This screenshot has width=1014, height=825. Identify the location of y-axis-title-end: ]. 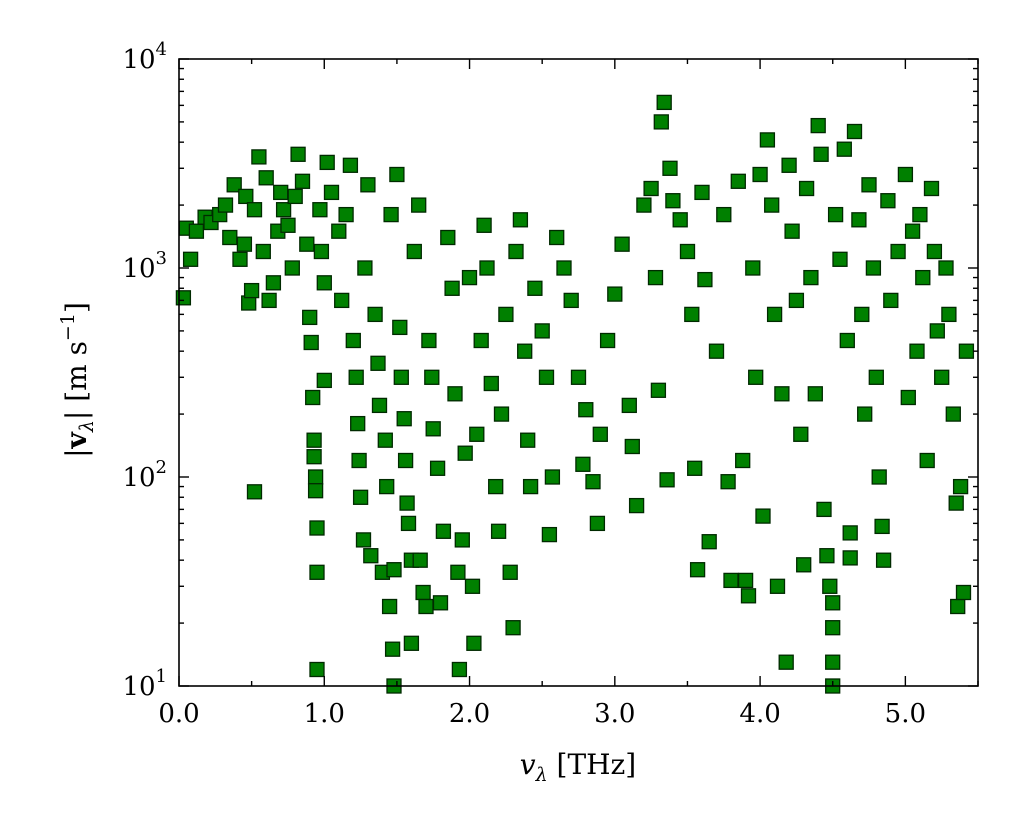
(76, 307).